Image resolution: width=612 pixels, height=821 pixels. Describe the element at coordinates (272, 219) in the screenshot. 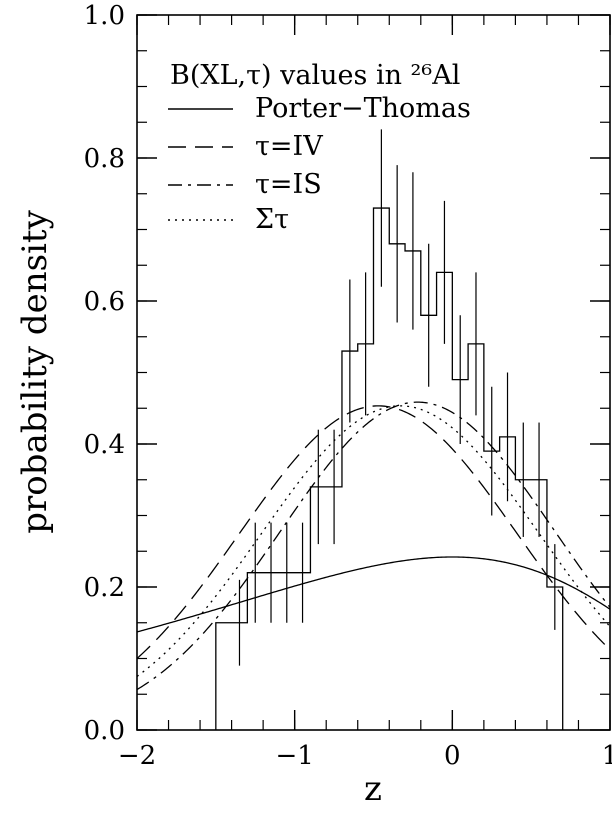

I see `legend-label: Στ` at that location.